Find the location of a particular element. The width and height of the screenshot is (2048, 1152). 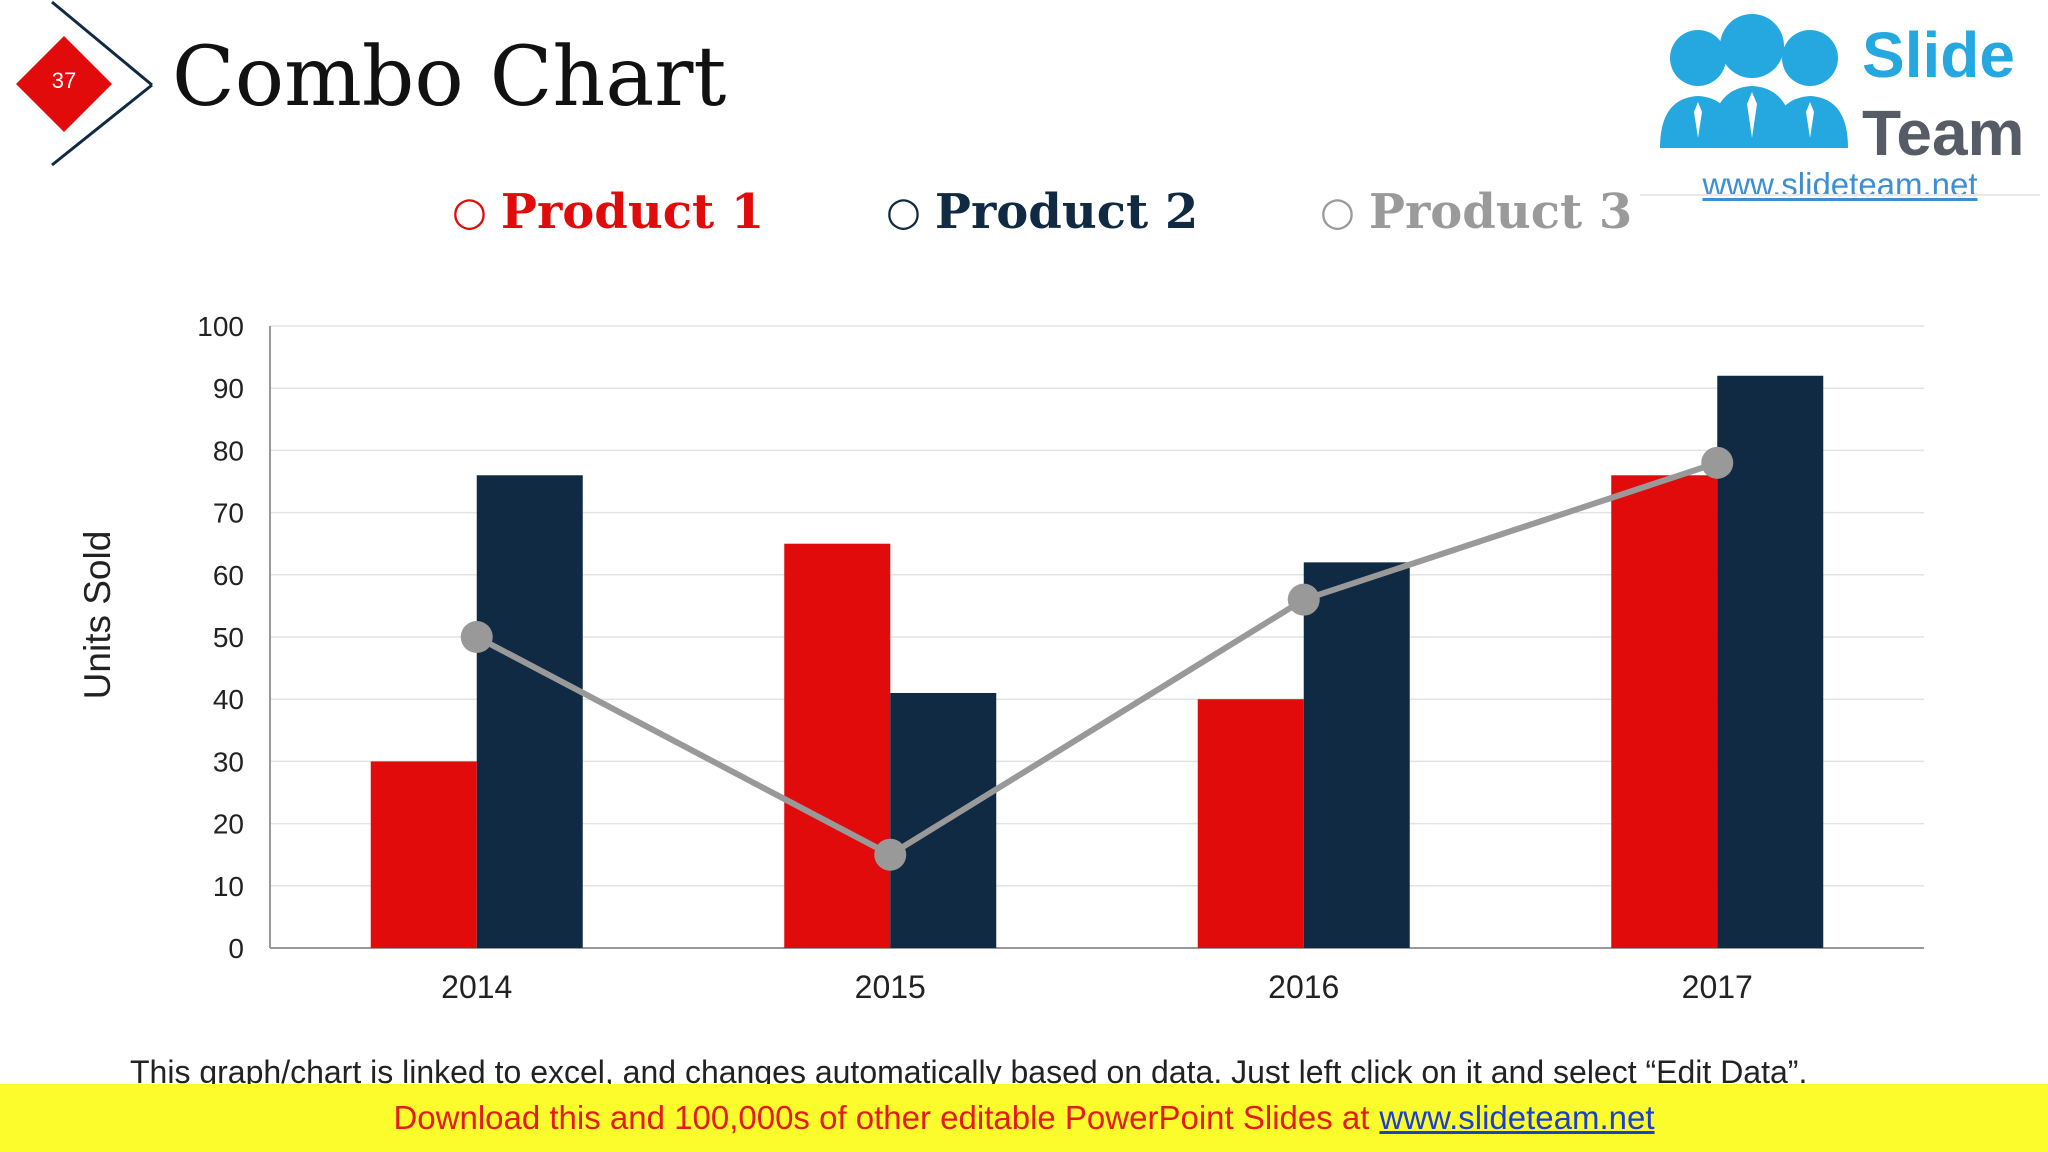

logo-divider is located at coordinates (1840, 195).